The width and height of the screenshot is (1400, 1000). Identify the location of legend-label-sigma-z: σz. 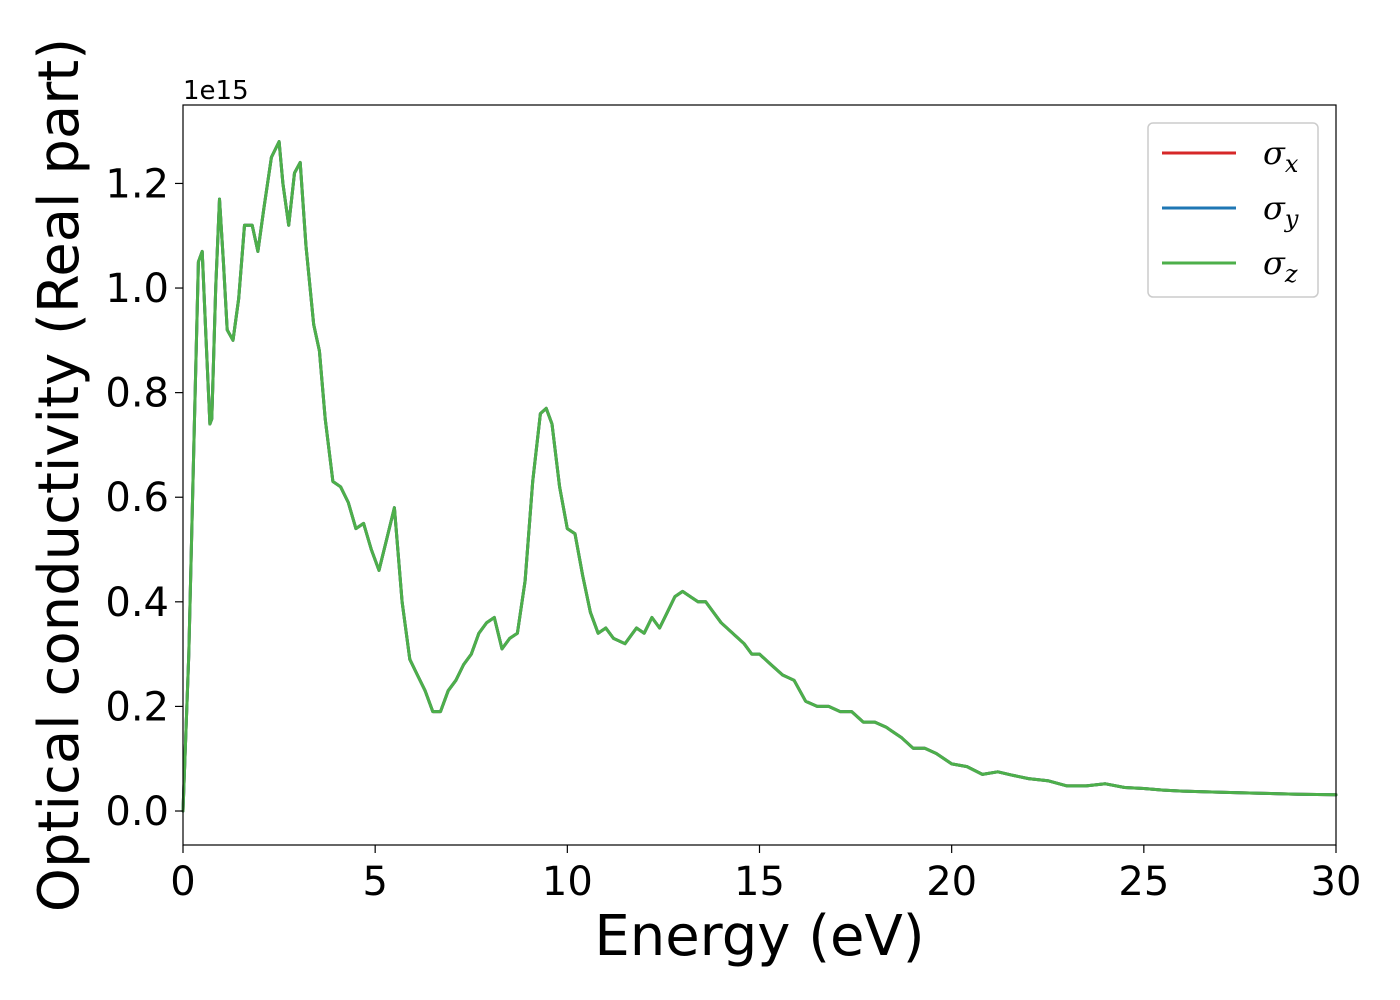
(1280, 266).